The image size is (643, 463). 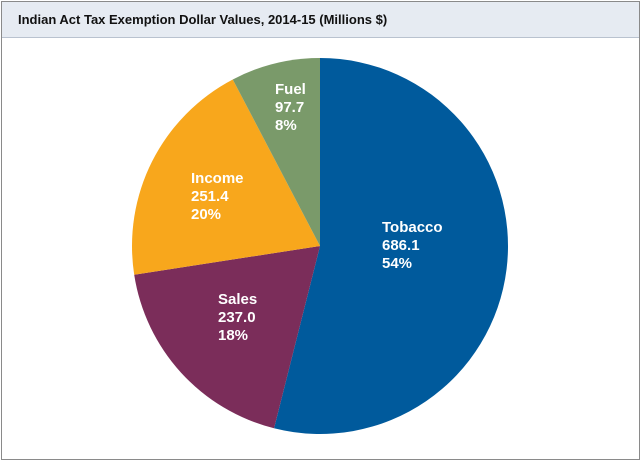 I want to click on slice-label-tobacco-name: Tobacco, so click(x=412, y=227).